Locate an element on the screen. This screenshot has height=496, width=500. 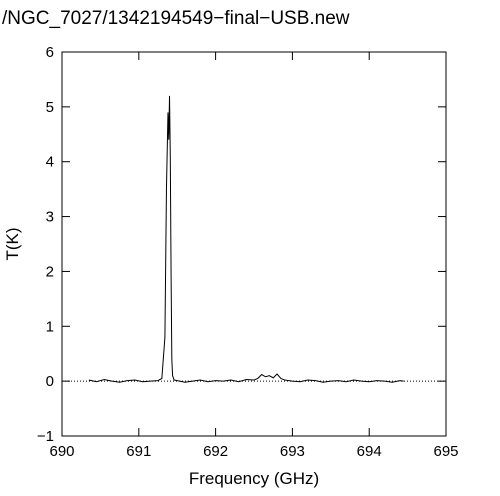
x-tick-label: 691 is located at coordinates (138, 451).